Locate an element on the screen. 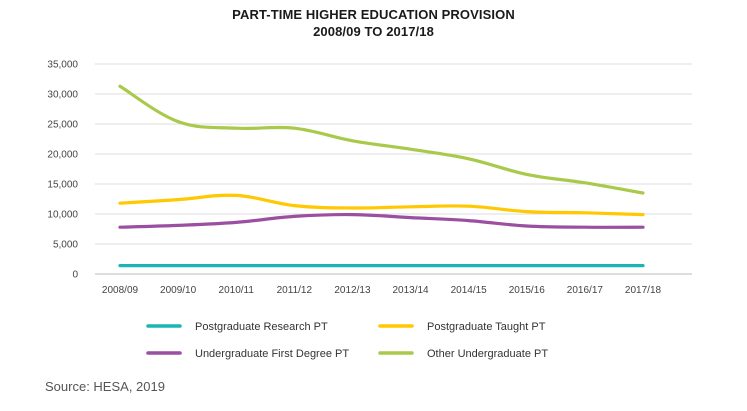 Image resolution: width=747 pixels, height=411 pixels. x-tick-label: 2009/10 is located at coordinates (178, 290).